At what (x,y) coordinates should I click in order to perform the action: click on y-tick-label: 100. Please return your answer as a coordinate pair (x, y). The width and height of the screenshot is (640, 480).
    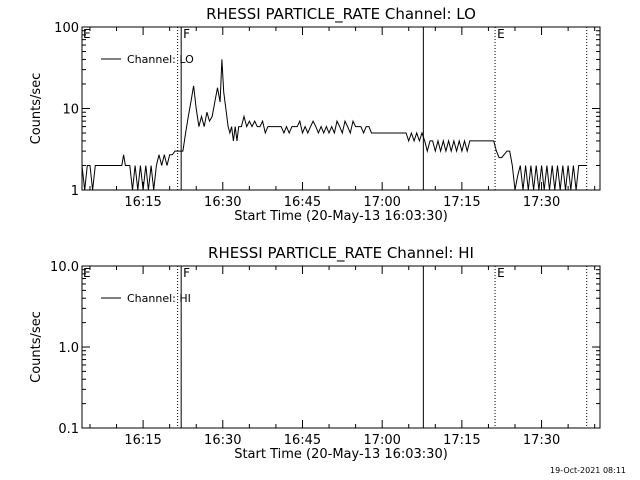
    Looking at the image, I should click on (66, 28).